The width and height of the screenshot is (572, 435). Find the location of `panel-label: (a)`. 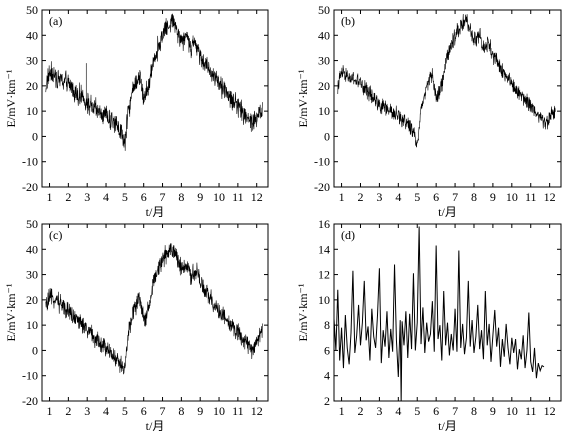

panel-label: (a) is located at coordinates (55, 21).